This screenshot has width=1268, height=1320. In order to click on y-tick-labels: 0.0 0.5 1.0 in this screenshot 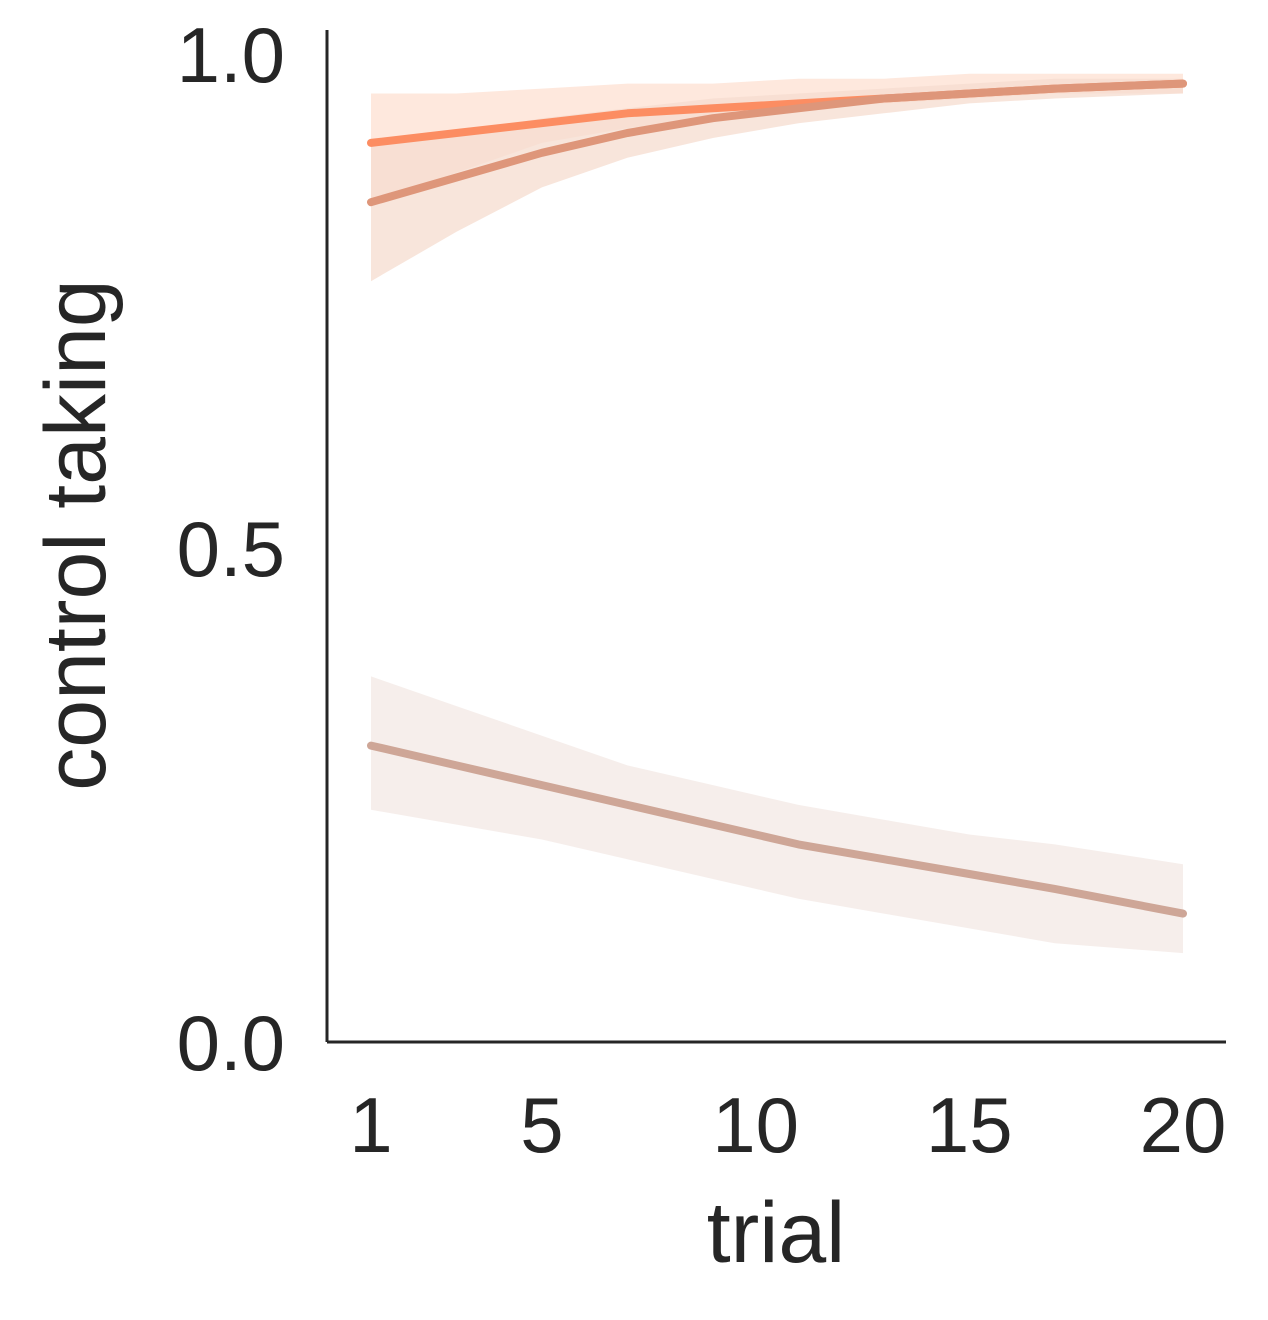, I will do `click(231, 549)`.